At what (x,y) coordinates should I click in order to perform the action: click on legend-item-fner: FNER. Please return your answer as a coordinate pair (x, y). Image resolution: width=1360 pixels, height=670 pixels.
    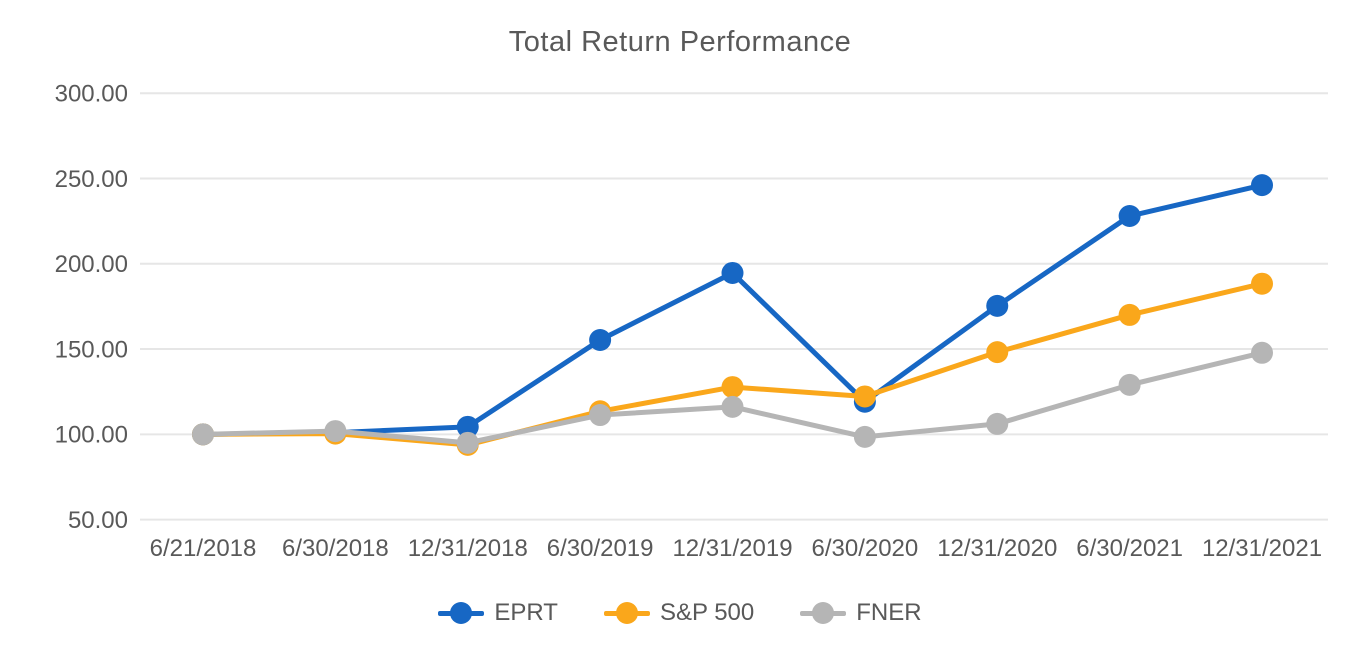
    Looking at the image, I should click on (861, 613).